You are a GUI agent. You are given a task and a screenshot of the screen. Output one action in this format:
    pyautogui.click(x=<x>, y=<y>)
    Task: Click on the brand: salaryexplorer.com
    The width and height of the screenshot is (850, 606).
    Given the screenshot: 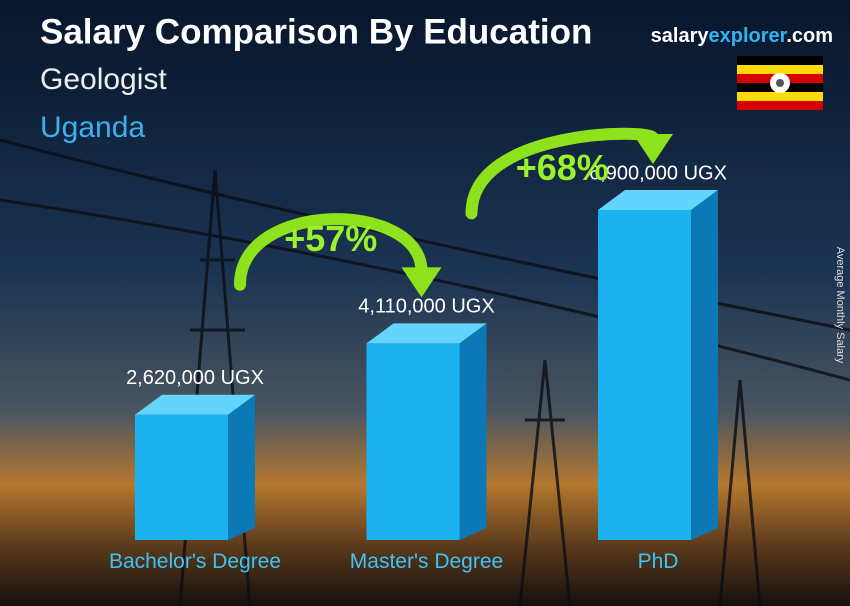 What is the action you would take?
    pyautogui.click(x=742, y=36)
    